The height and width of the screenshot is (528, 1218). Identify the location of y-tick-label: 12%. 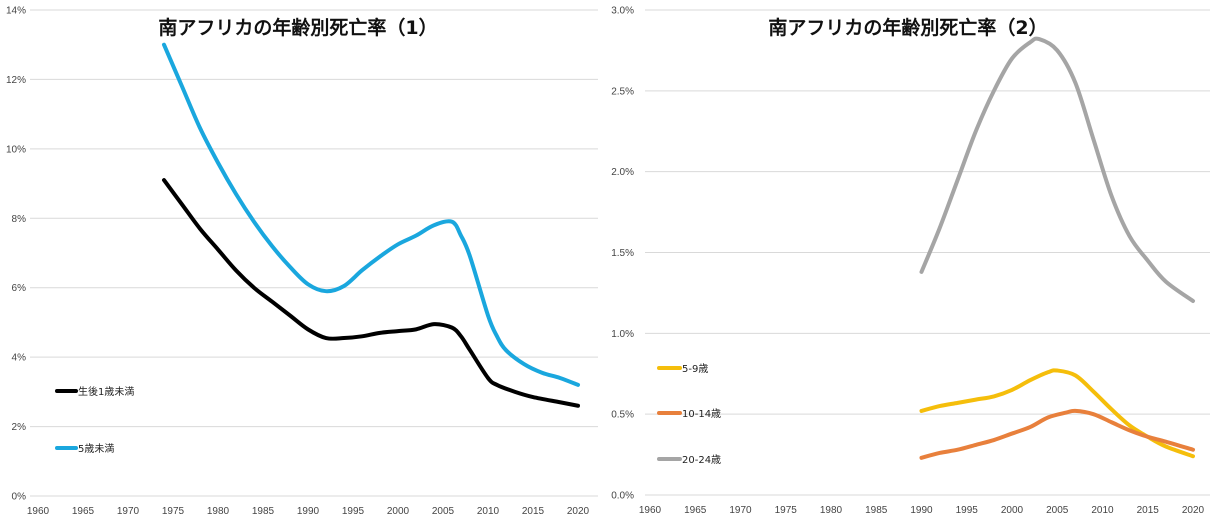
(16, 80).